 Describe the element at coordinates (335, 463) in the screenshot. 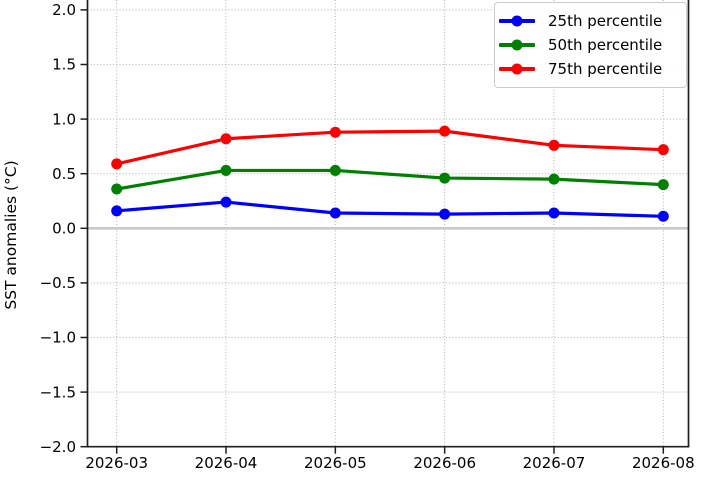

I see `x-tick-label: 2026-05` at that location.